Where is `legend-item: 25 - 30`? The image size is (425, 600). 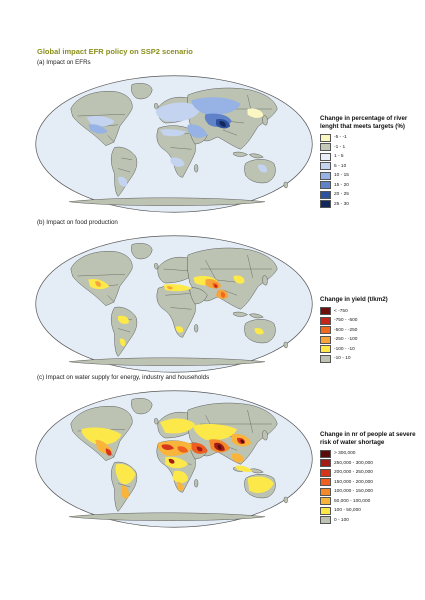
legend-item: 25 - 30 is located at coordinates (372, 205).